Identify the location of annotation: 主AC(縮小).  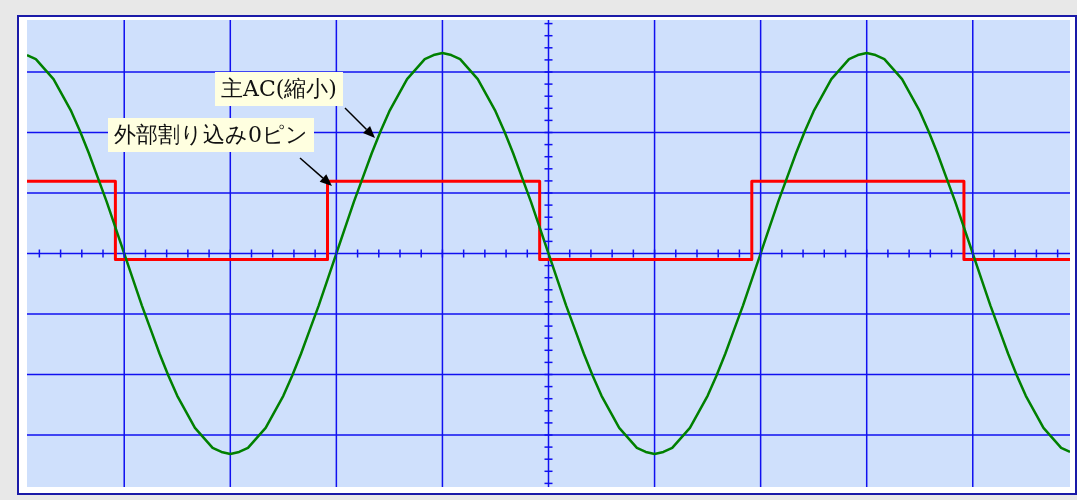
(279, 89).